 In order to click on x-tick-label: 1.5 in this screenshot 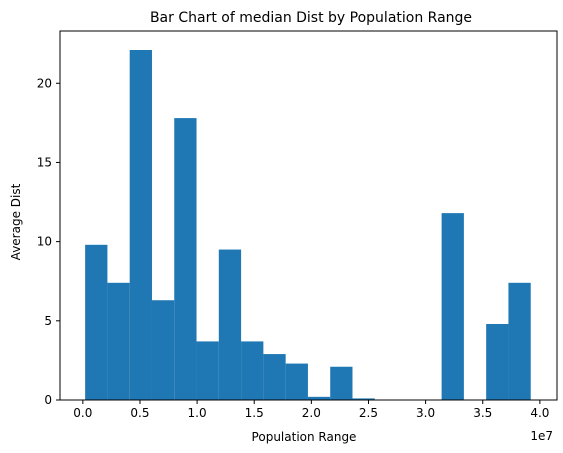, I will do `click(254, 413)`.